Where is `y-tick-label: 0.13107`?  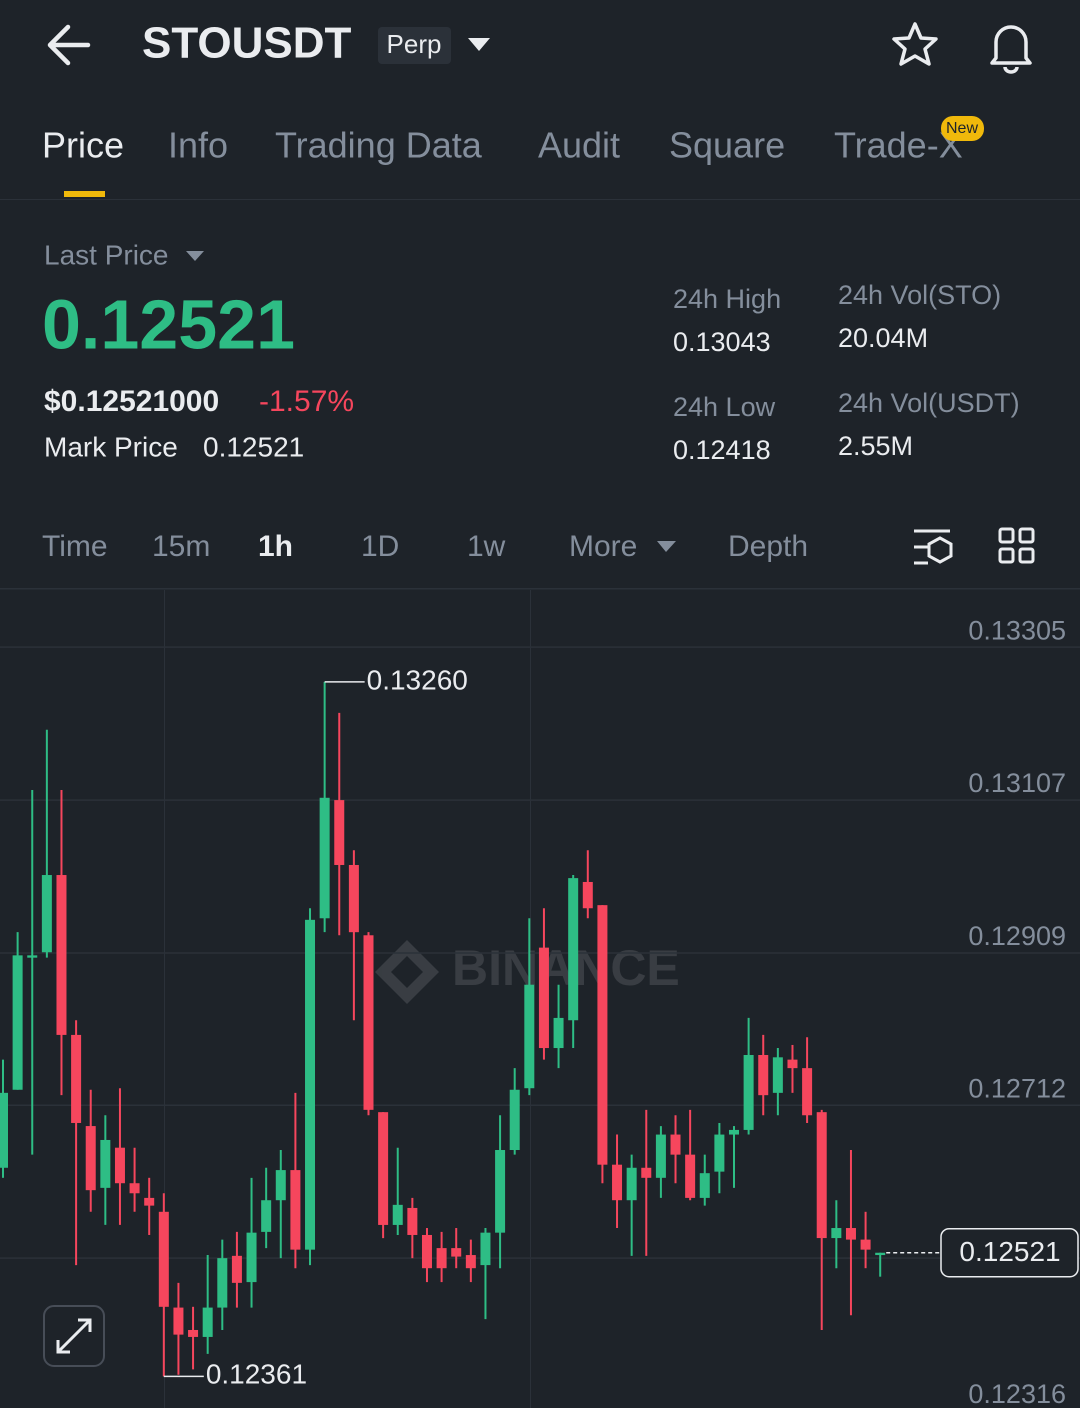 y-tick-label: 0.13107 is located at coordinates (1017, 783).